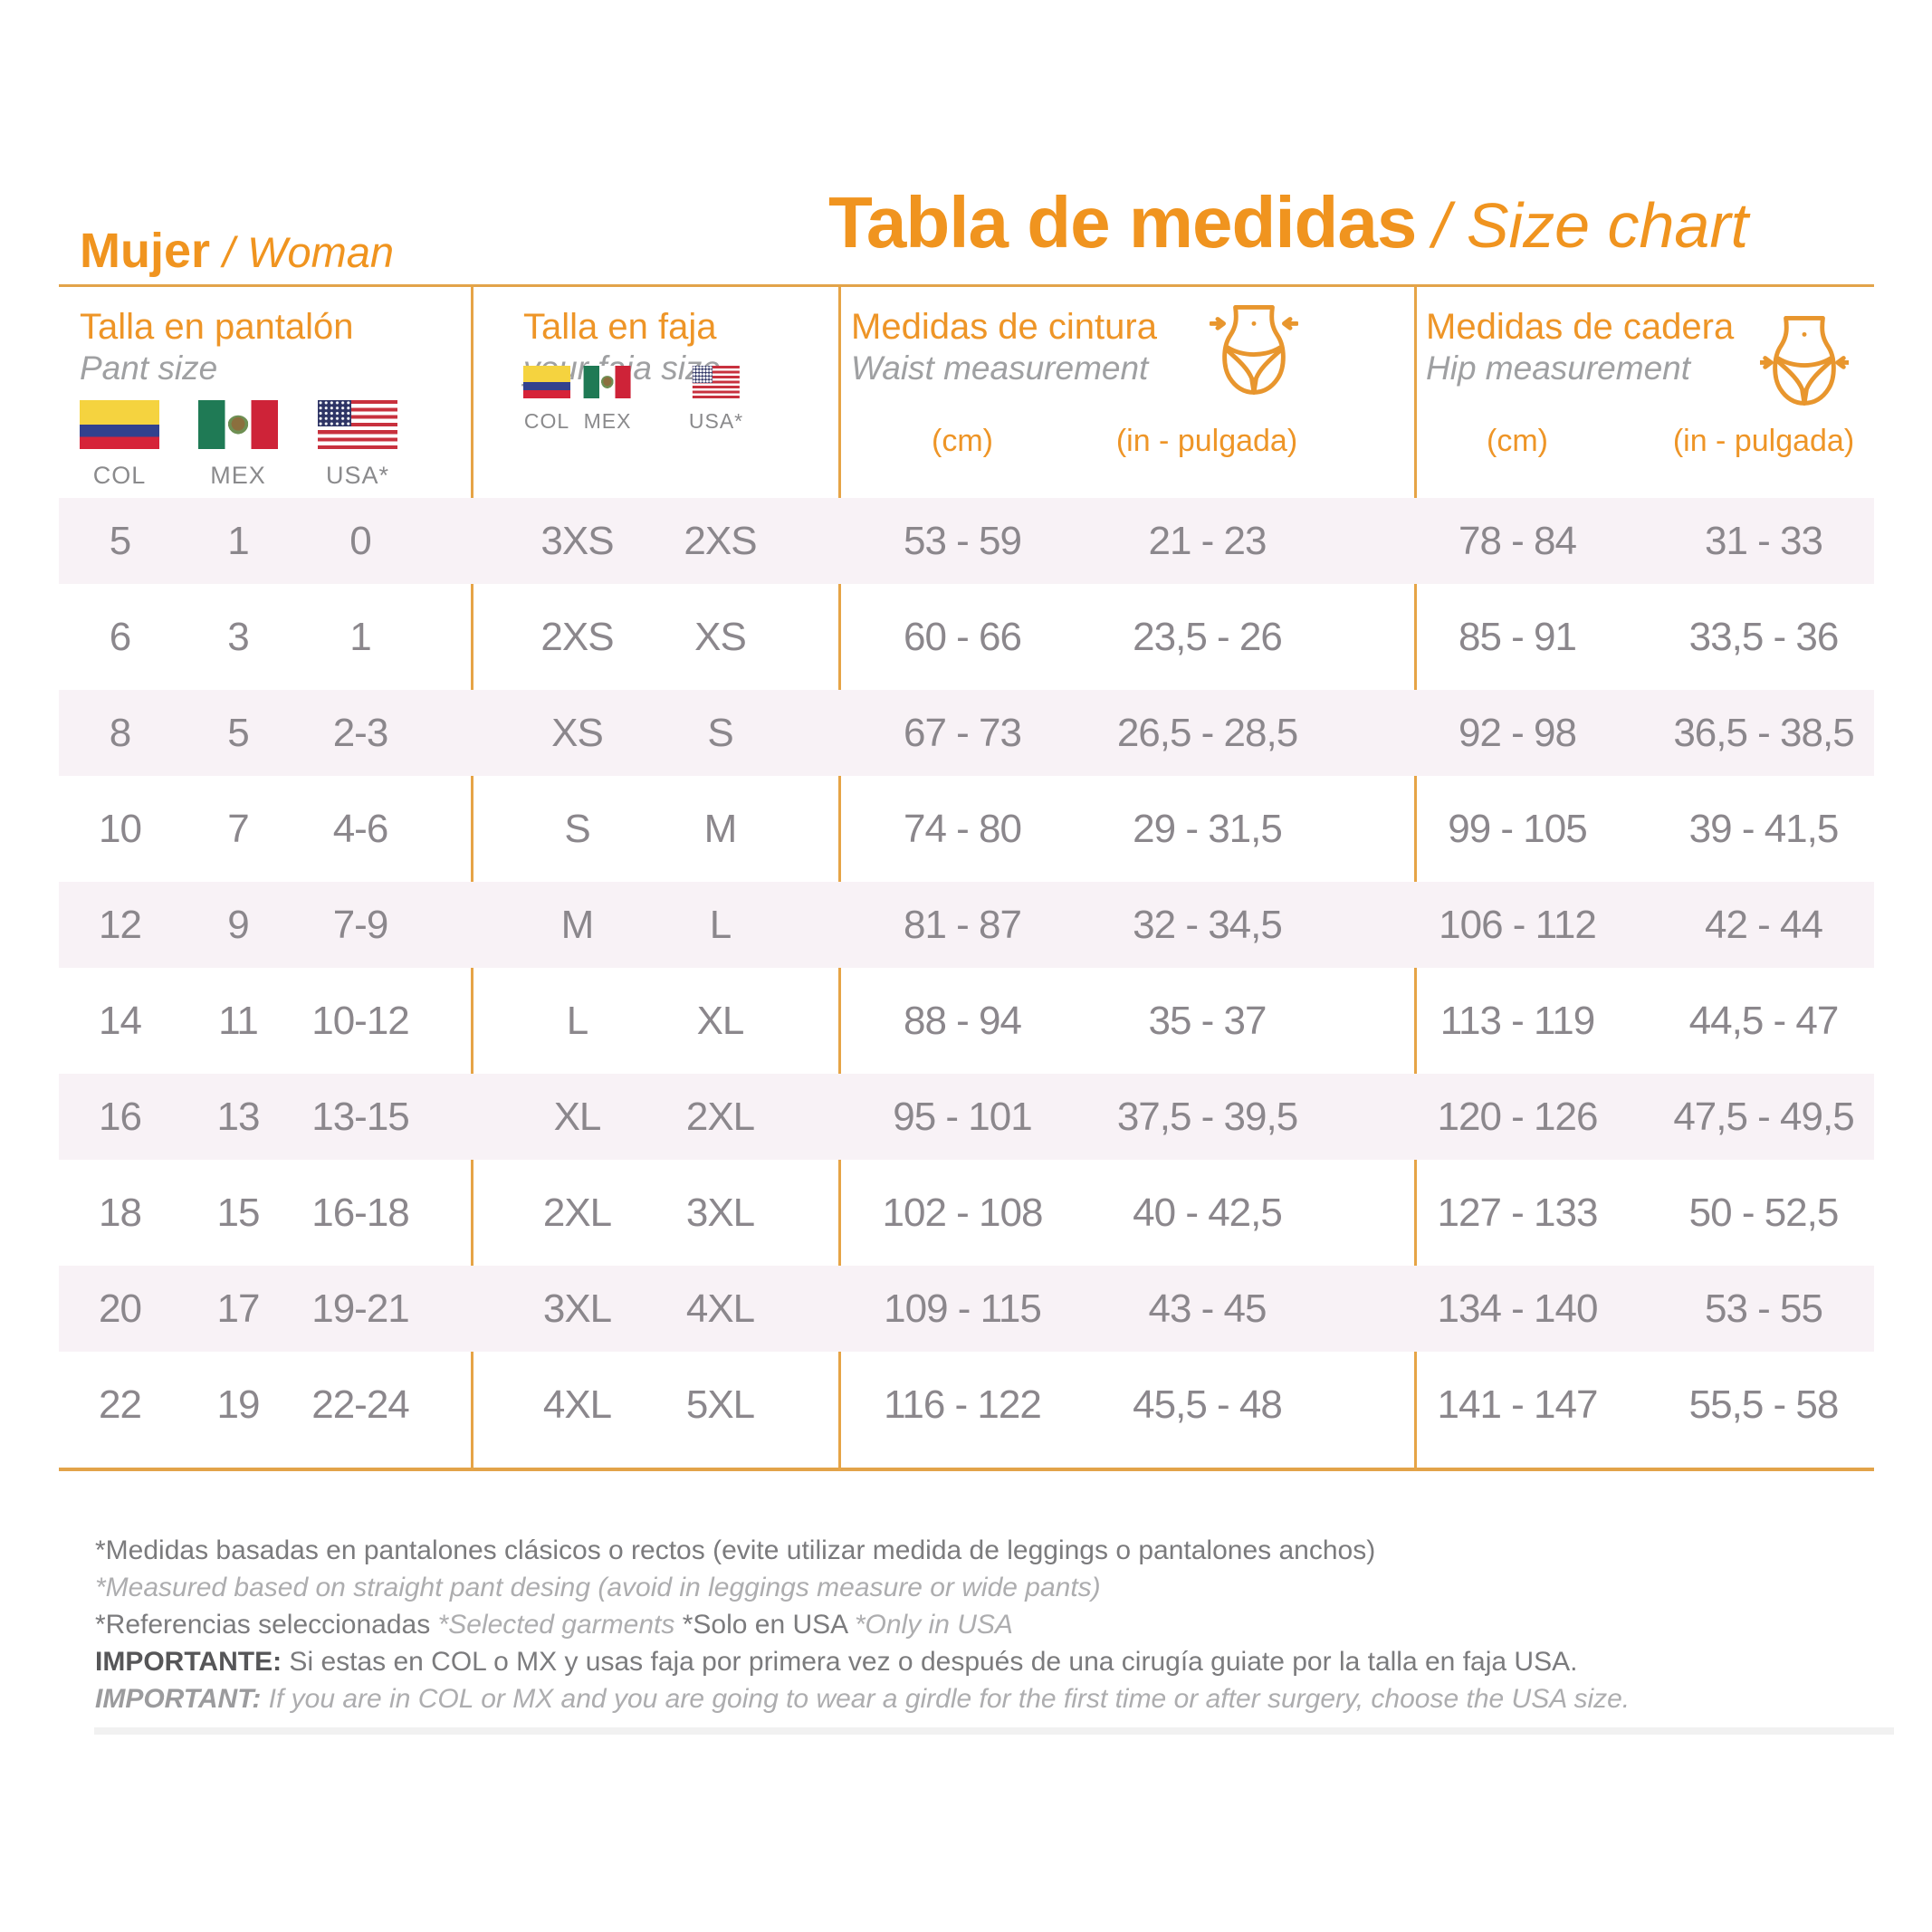 This screenshot has width=1932, height=1932. I want to click on cell-pant-usa: 1, so click(360, 636).